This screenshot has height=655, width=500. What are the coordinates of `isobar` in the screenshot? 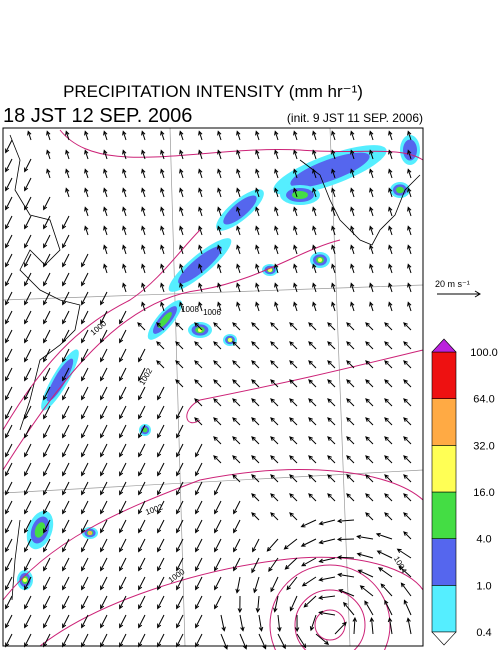 It's located at (305, 386).